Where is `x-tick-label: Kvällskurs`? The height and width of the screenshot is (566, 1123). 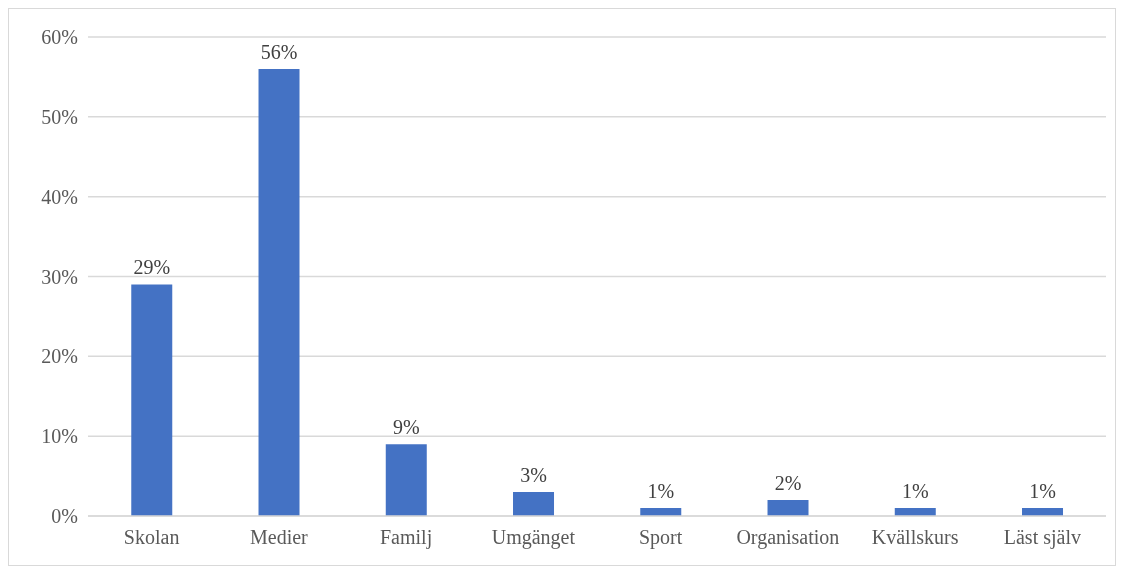 x-tick-label: Kvällskurs is located at coordinates (915, 537).